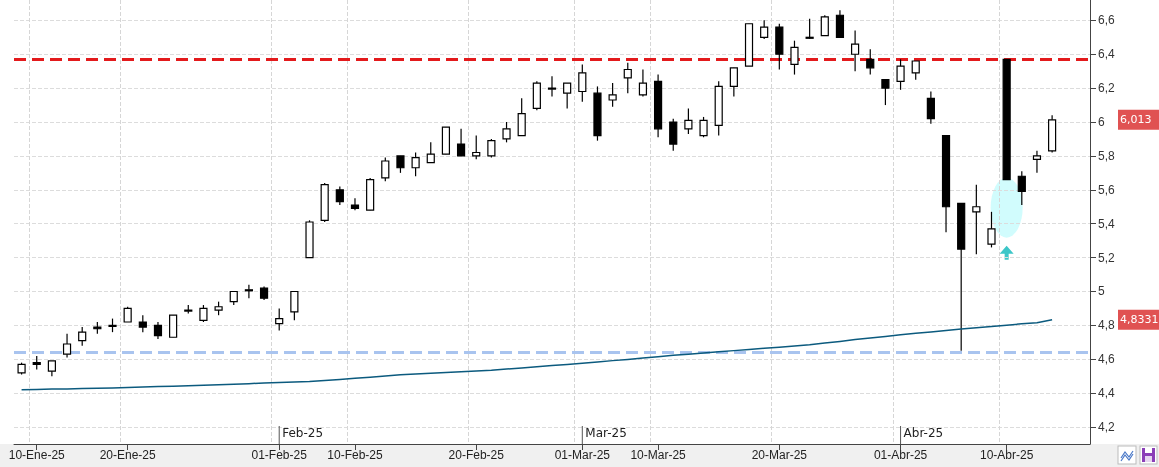  I want to click on x-tick-label: 10-Feb-25, so click(355, 455).